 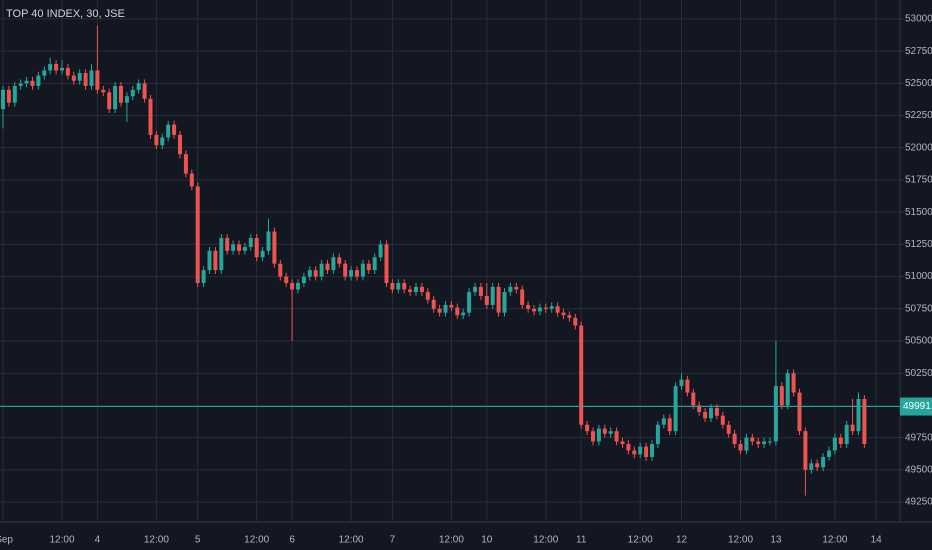 What do you see at coordinates (918, 19) in the screenshot?
I see `y-tick-label: 53000.00` at bounding box center [918, 19].